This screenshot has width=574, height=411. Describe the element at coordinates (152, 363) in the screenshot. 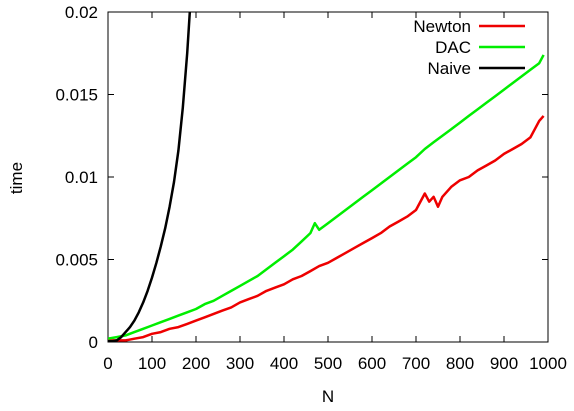

I see `x-tick-label: 100` at that location.